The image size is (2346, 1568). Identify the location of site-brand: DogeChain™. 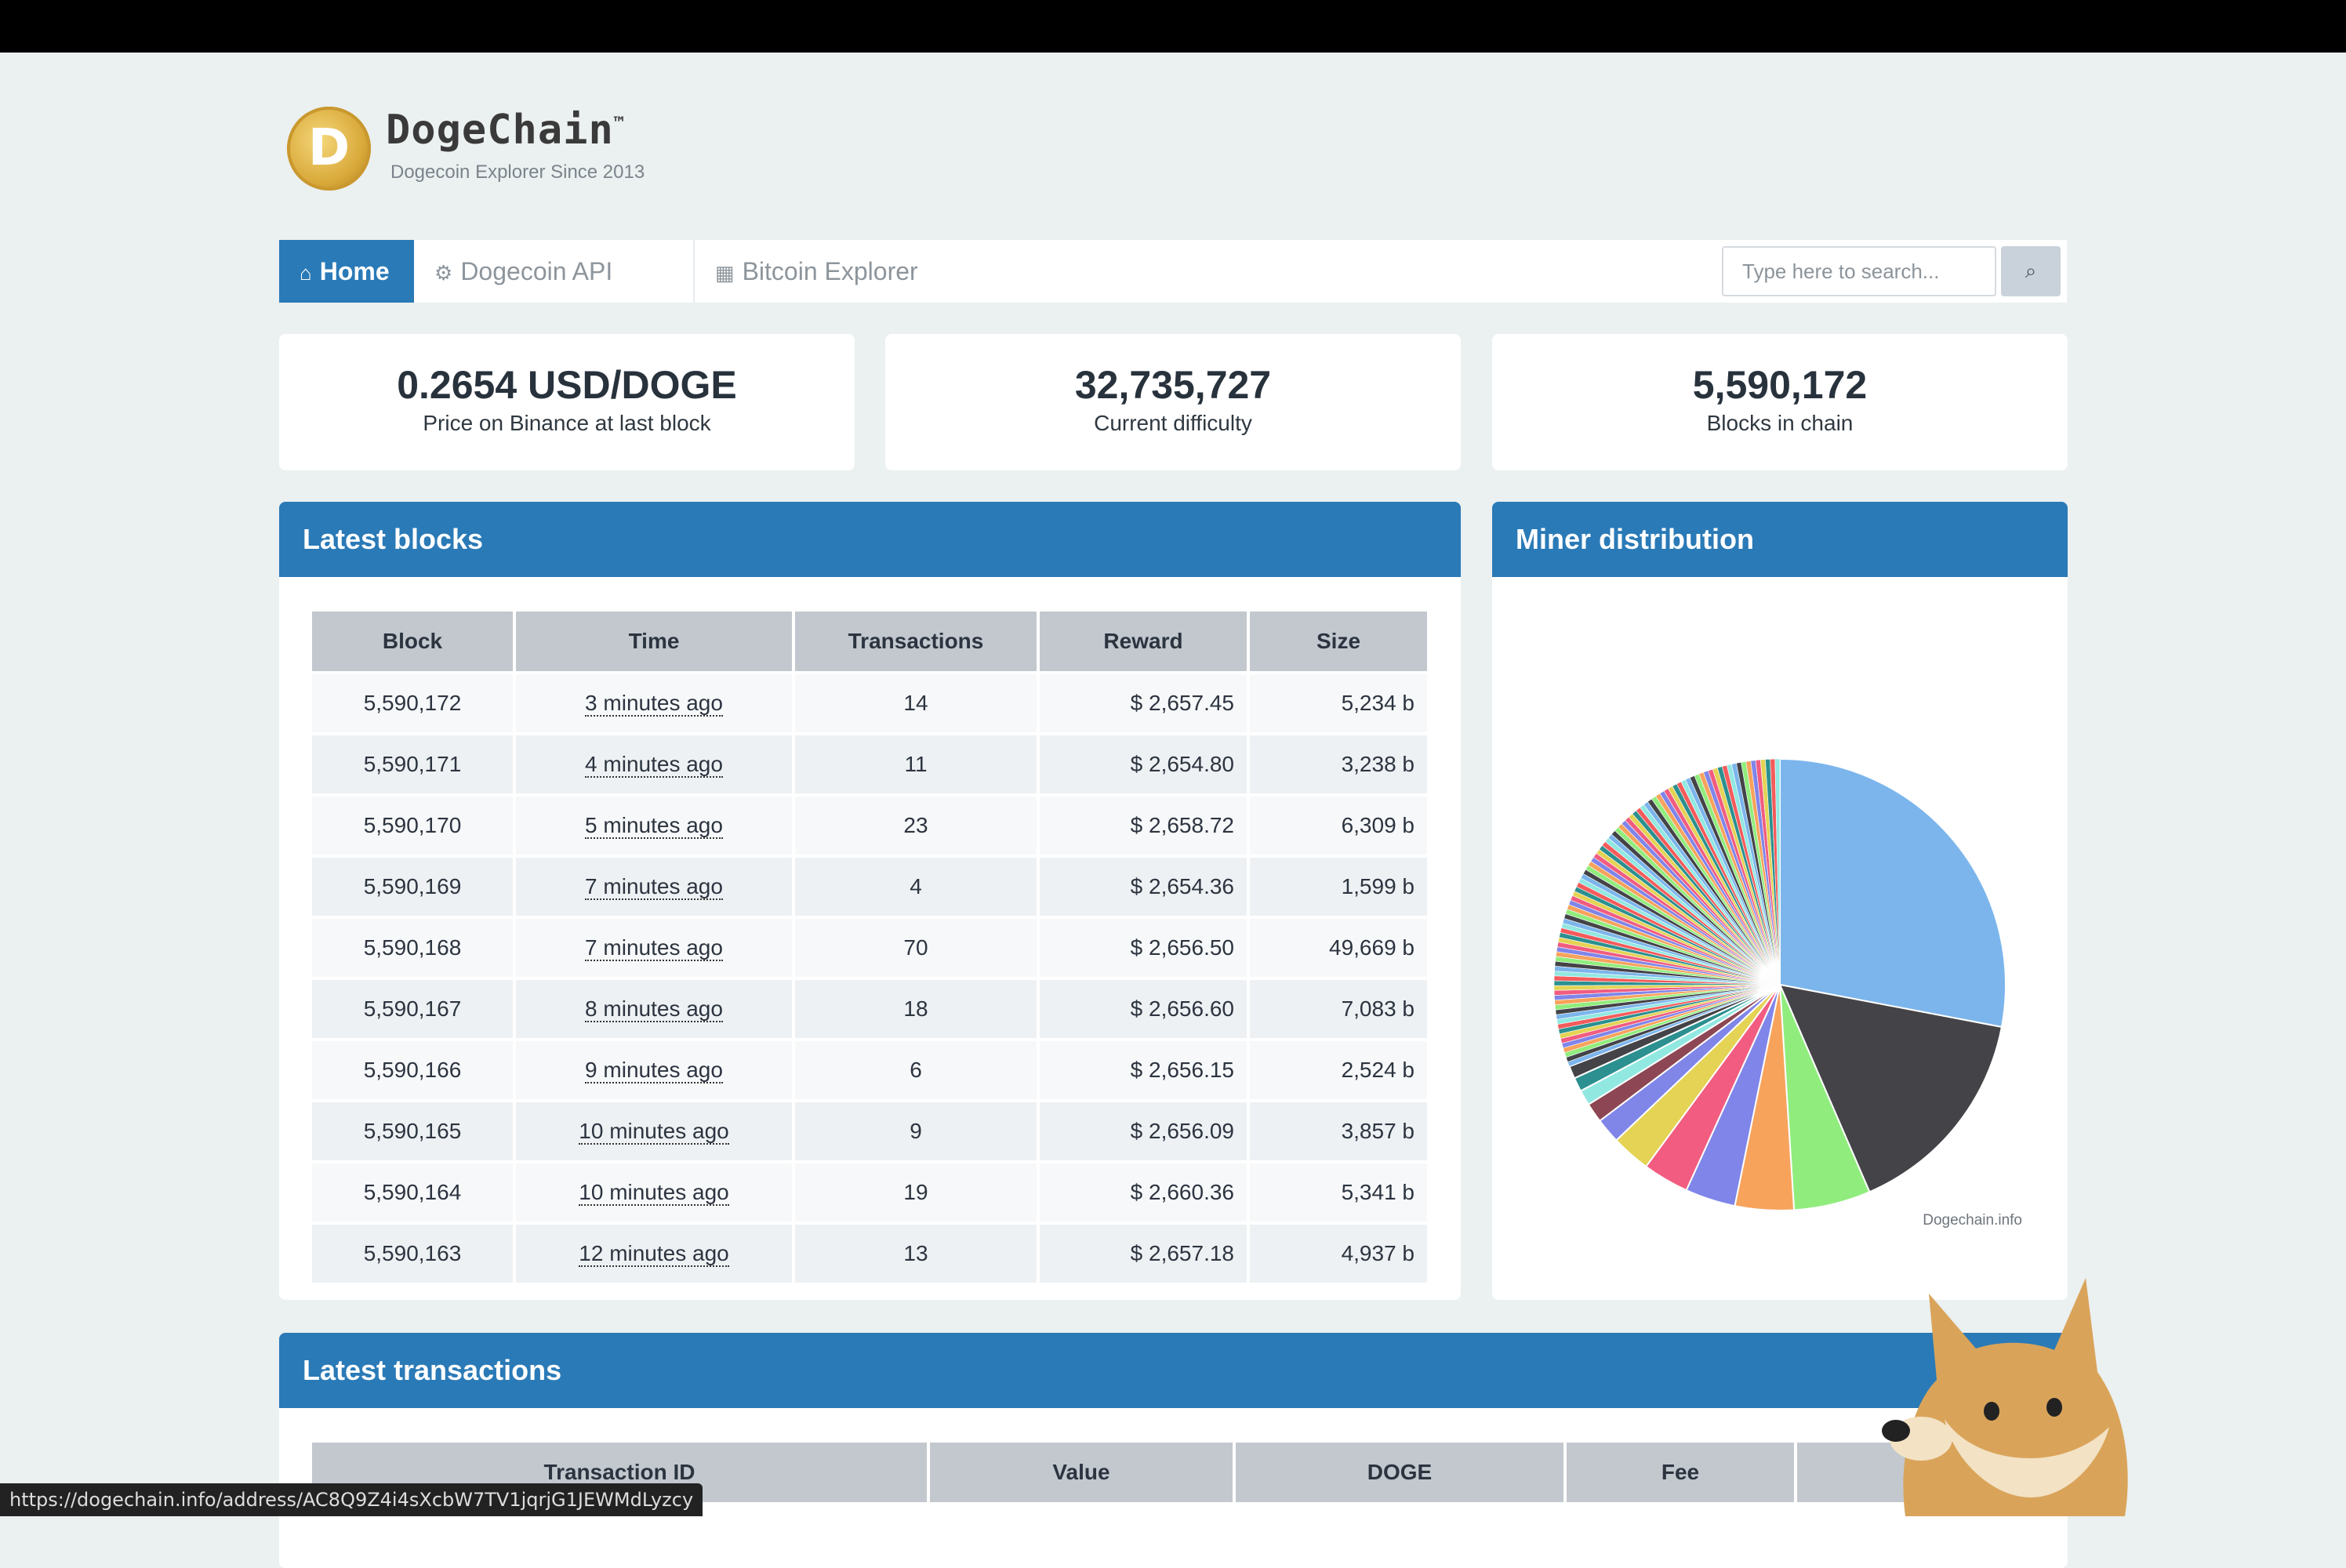
(505, 130).